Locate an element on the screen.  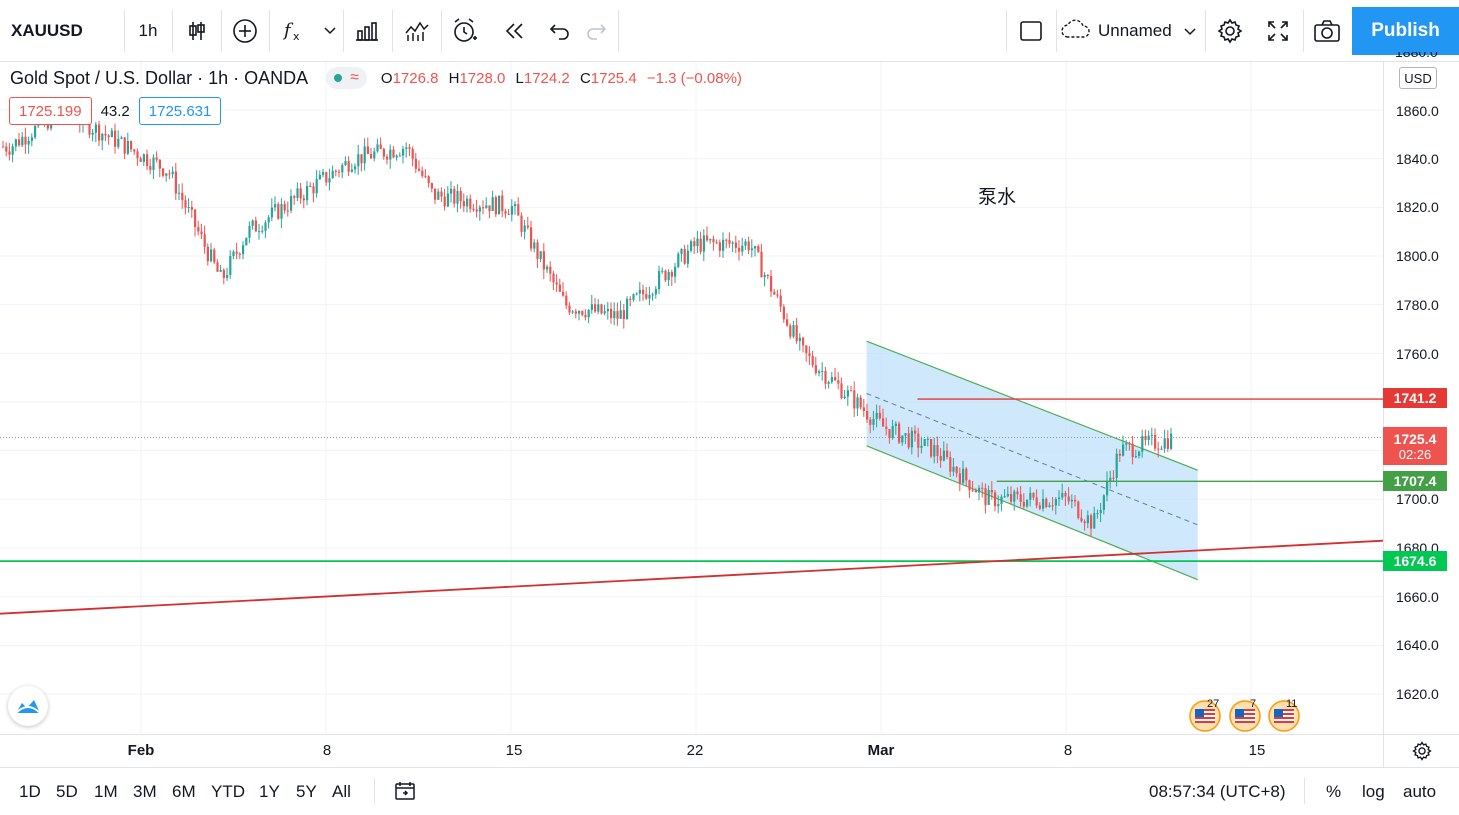
time-label: 15 is located at coordinates (1257, 750).